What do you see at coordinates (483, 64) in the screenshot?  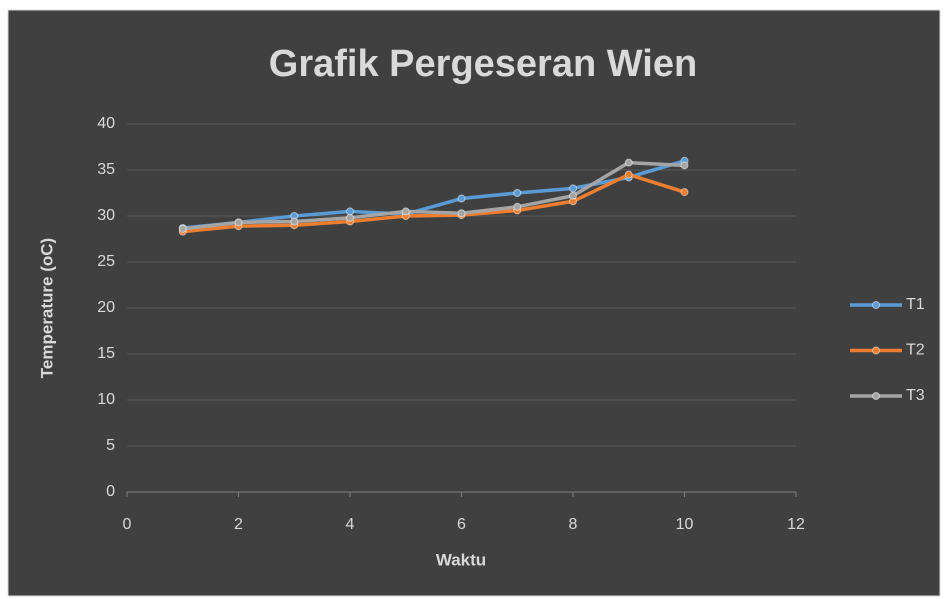 I see `chart-title: Grafik Pergeseran Wien` at bounding box center [483, 64].